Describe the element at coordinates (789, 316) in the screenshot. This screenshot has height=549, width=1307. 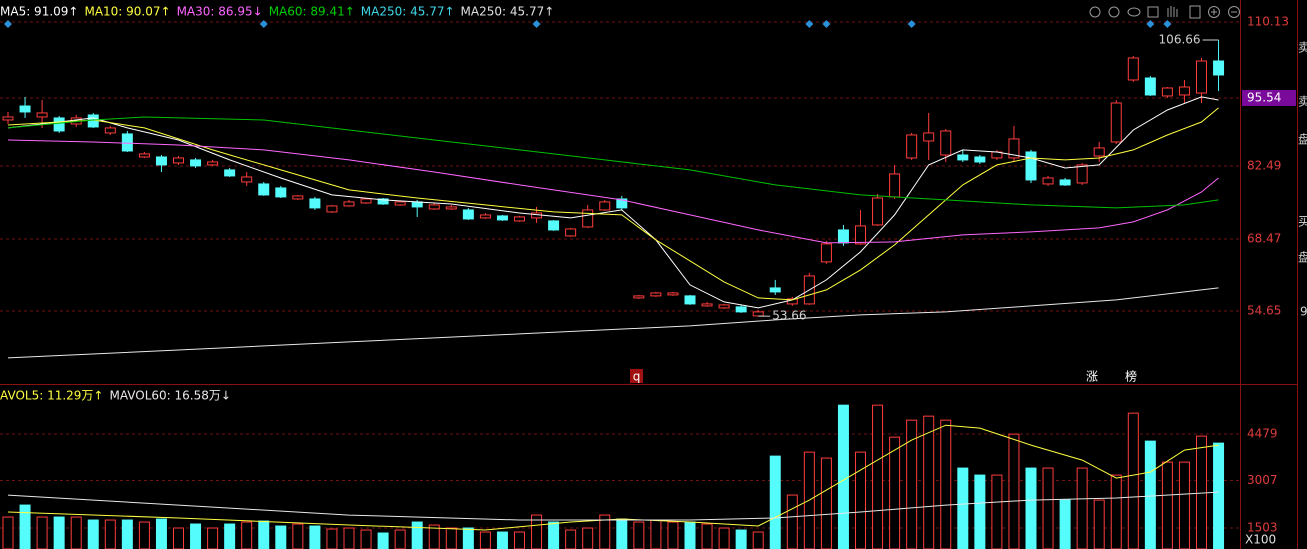
I see `low-label: 53.66` at that location.